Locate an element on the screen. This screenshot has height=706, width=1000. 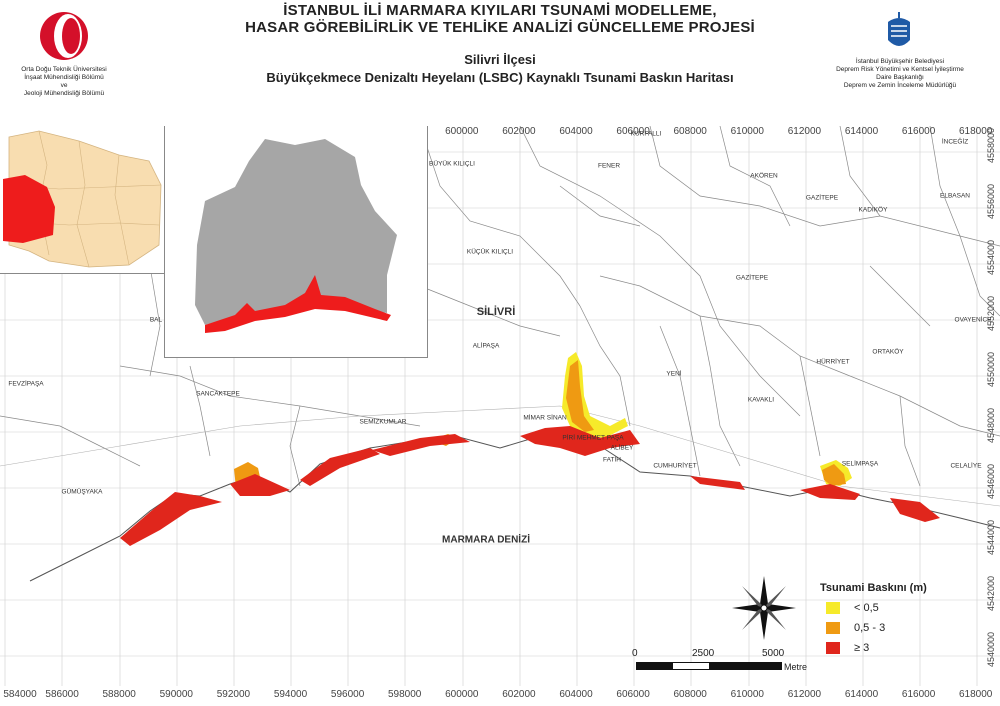
x-tick-top-label: 608000 is located at coordinates (690, 131).